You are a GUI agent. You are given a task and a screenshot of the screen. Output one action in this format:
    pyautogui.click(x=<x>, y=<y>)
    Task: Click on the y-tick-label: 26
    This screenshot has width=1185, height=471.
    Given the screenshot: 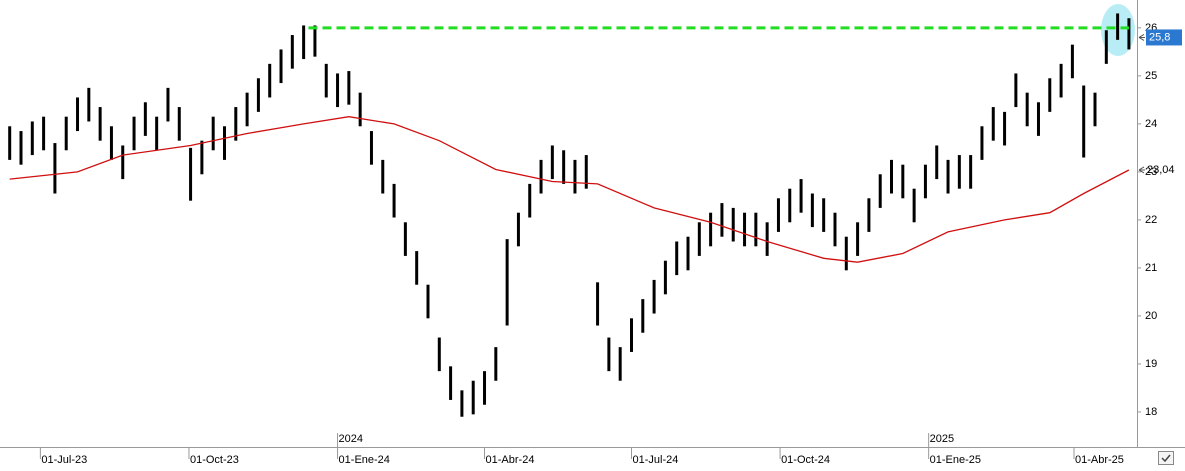 What is the action you would take?
    pyautogui.click(x=1151, y=28)
    